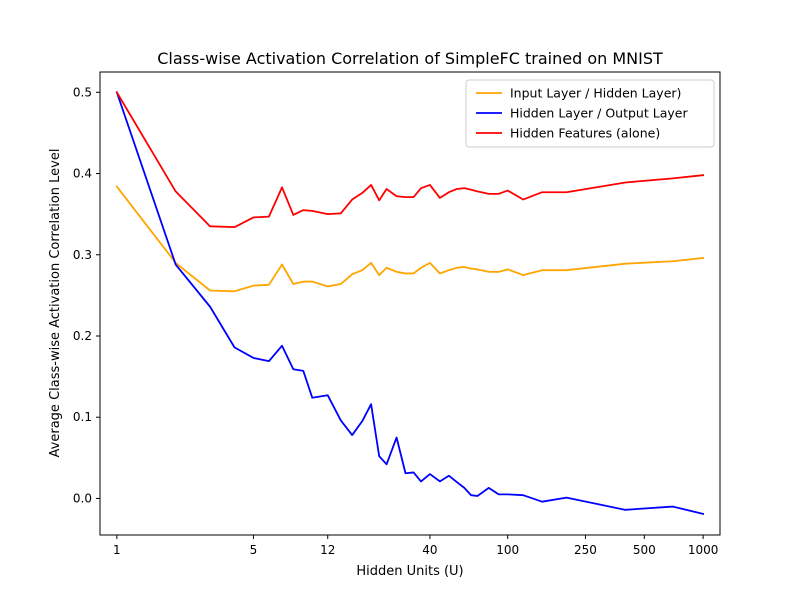 This screenshot has height=600, width=800. Describe the element at coordinates (429, 550) in the screenshot. I see `x-tick-label-40: 40` at that location.